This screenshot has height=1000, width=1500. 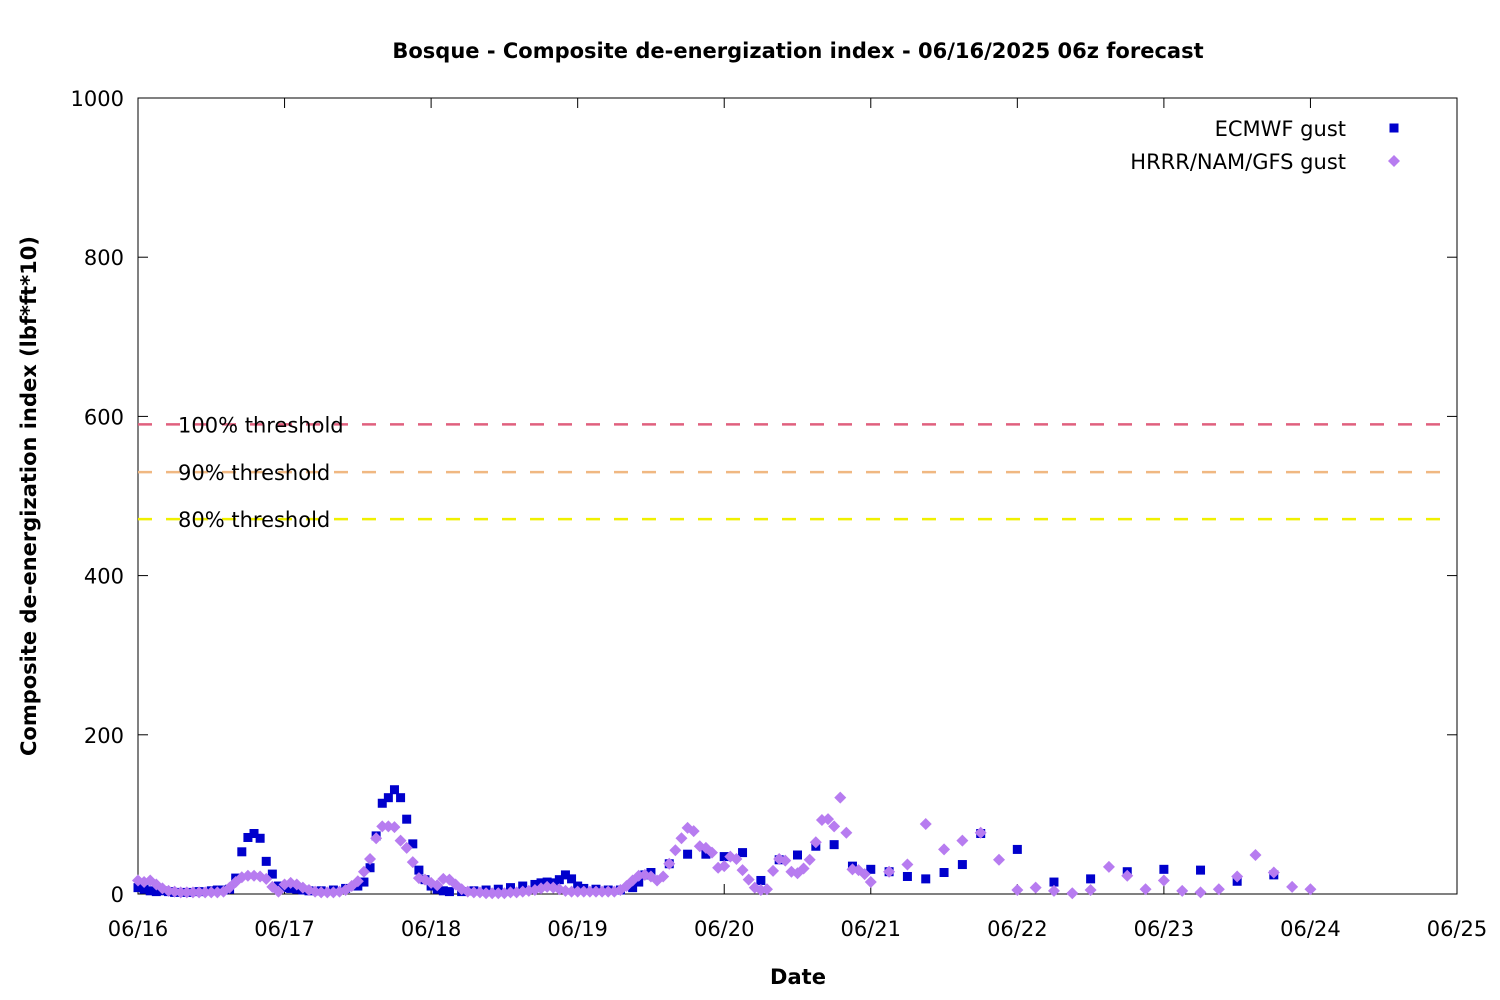 I want to click on threshold-label: 100% threshold, so click(x=261, y=425).